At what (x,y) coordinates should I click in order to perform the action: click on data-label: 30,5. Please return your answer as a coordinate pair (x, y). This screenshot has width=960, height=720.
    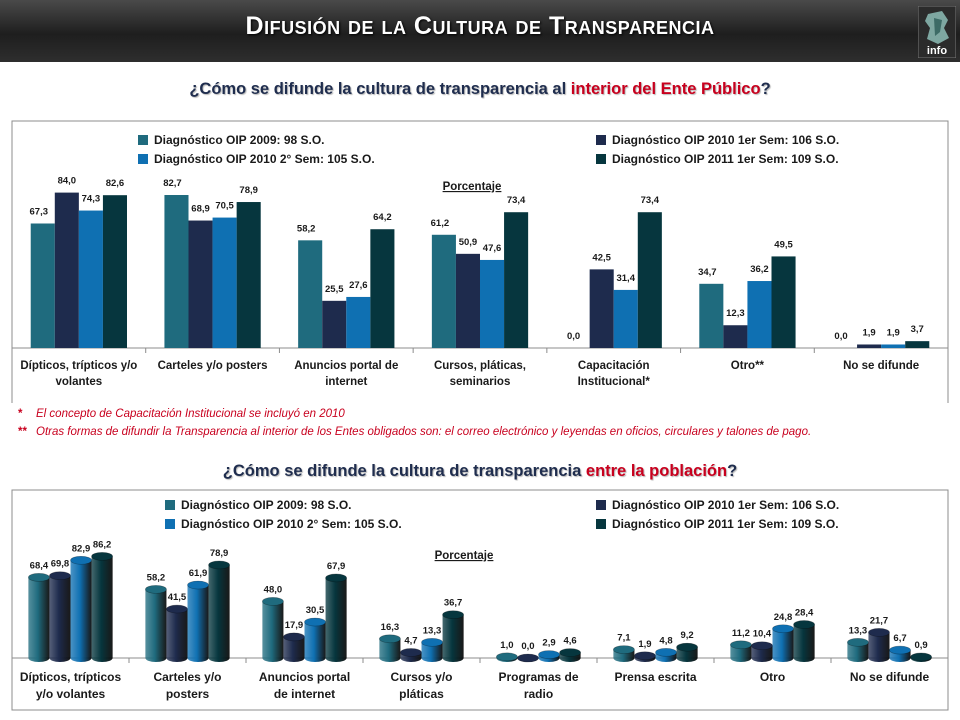
    Looking at the image, I should click on (315, 610).